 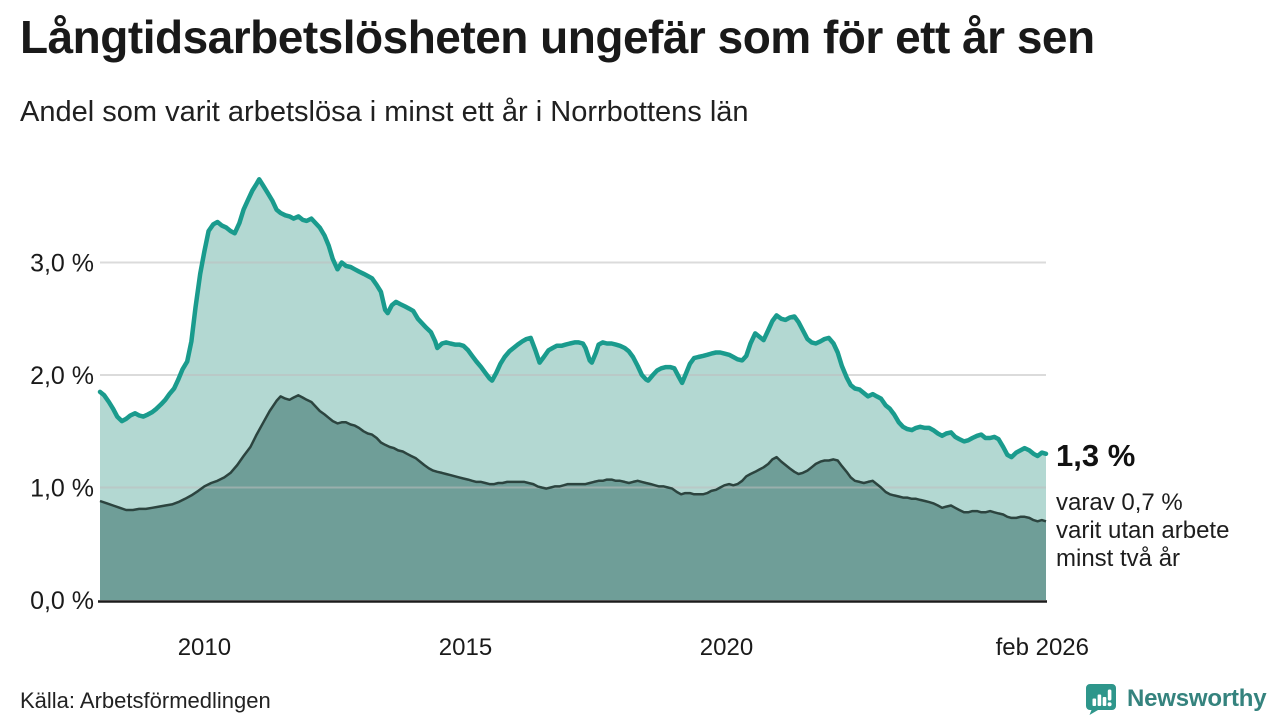 I want to click on end-sublabel-line1: varav 0,7 %, so click(x=1119, y=502).